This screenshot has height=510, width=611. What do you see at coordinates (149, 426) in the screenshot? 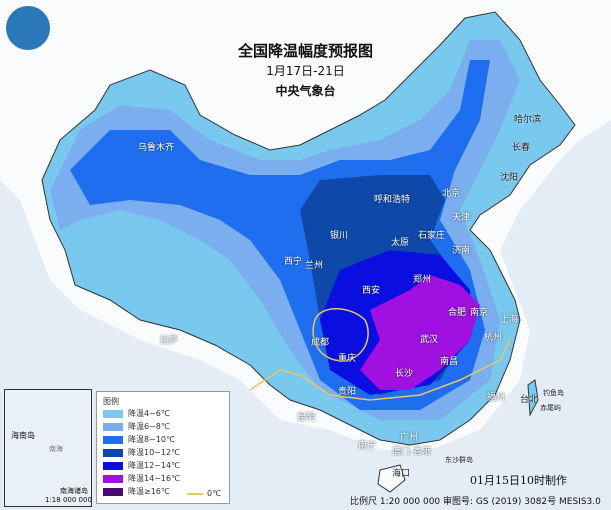
I see `legend-label: 降温6~8℃` at bounding box center [149, 426].